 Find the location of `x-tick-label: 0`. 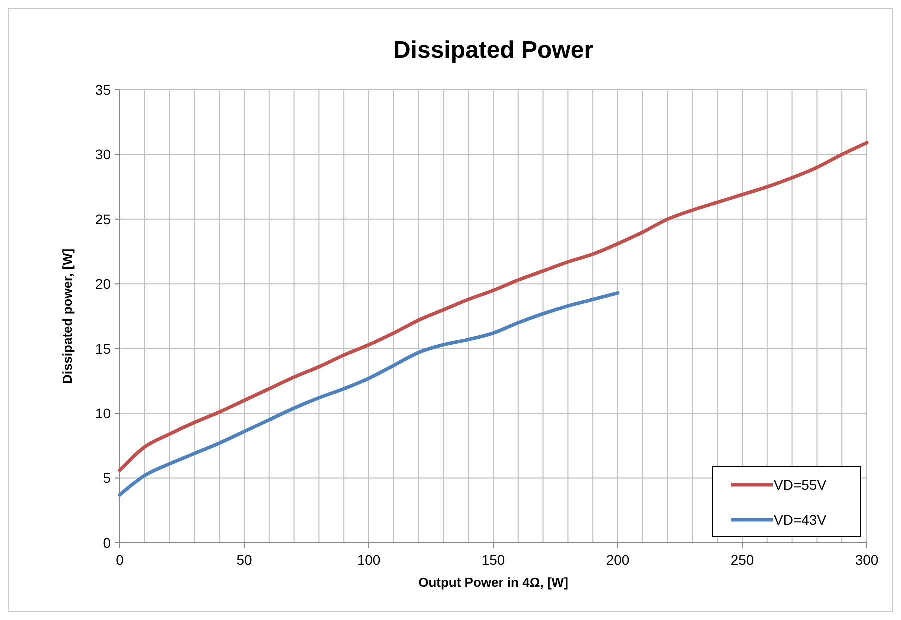

x-tick-label: 0 is located at coordinates (120, 560).